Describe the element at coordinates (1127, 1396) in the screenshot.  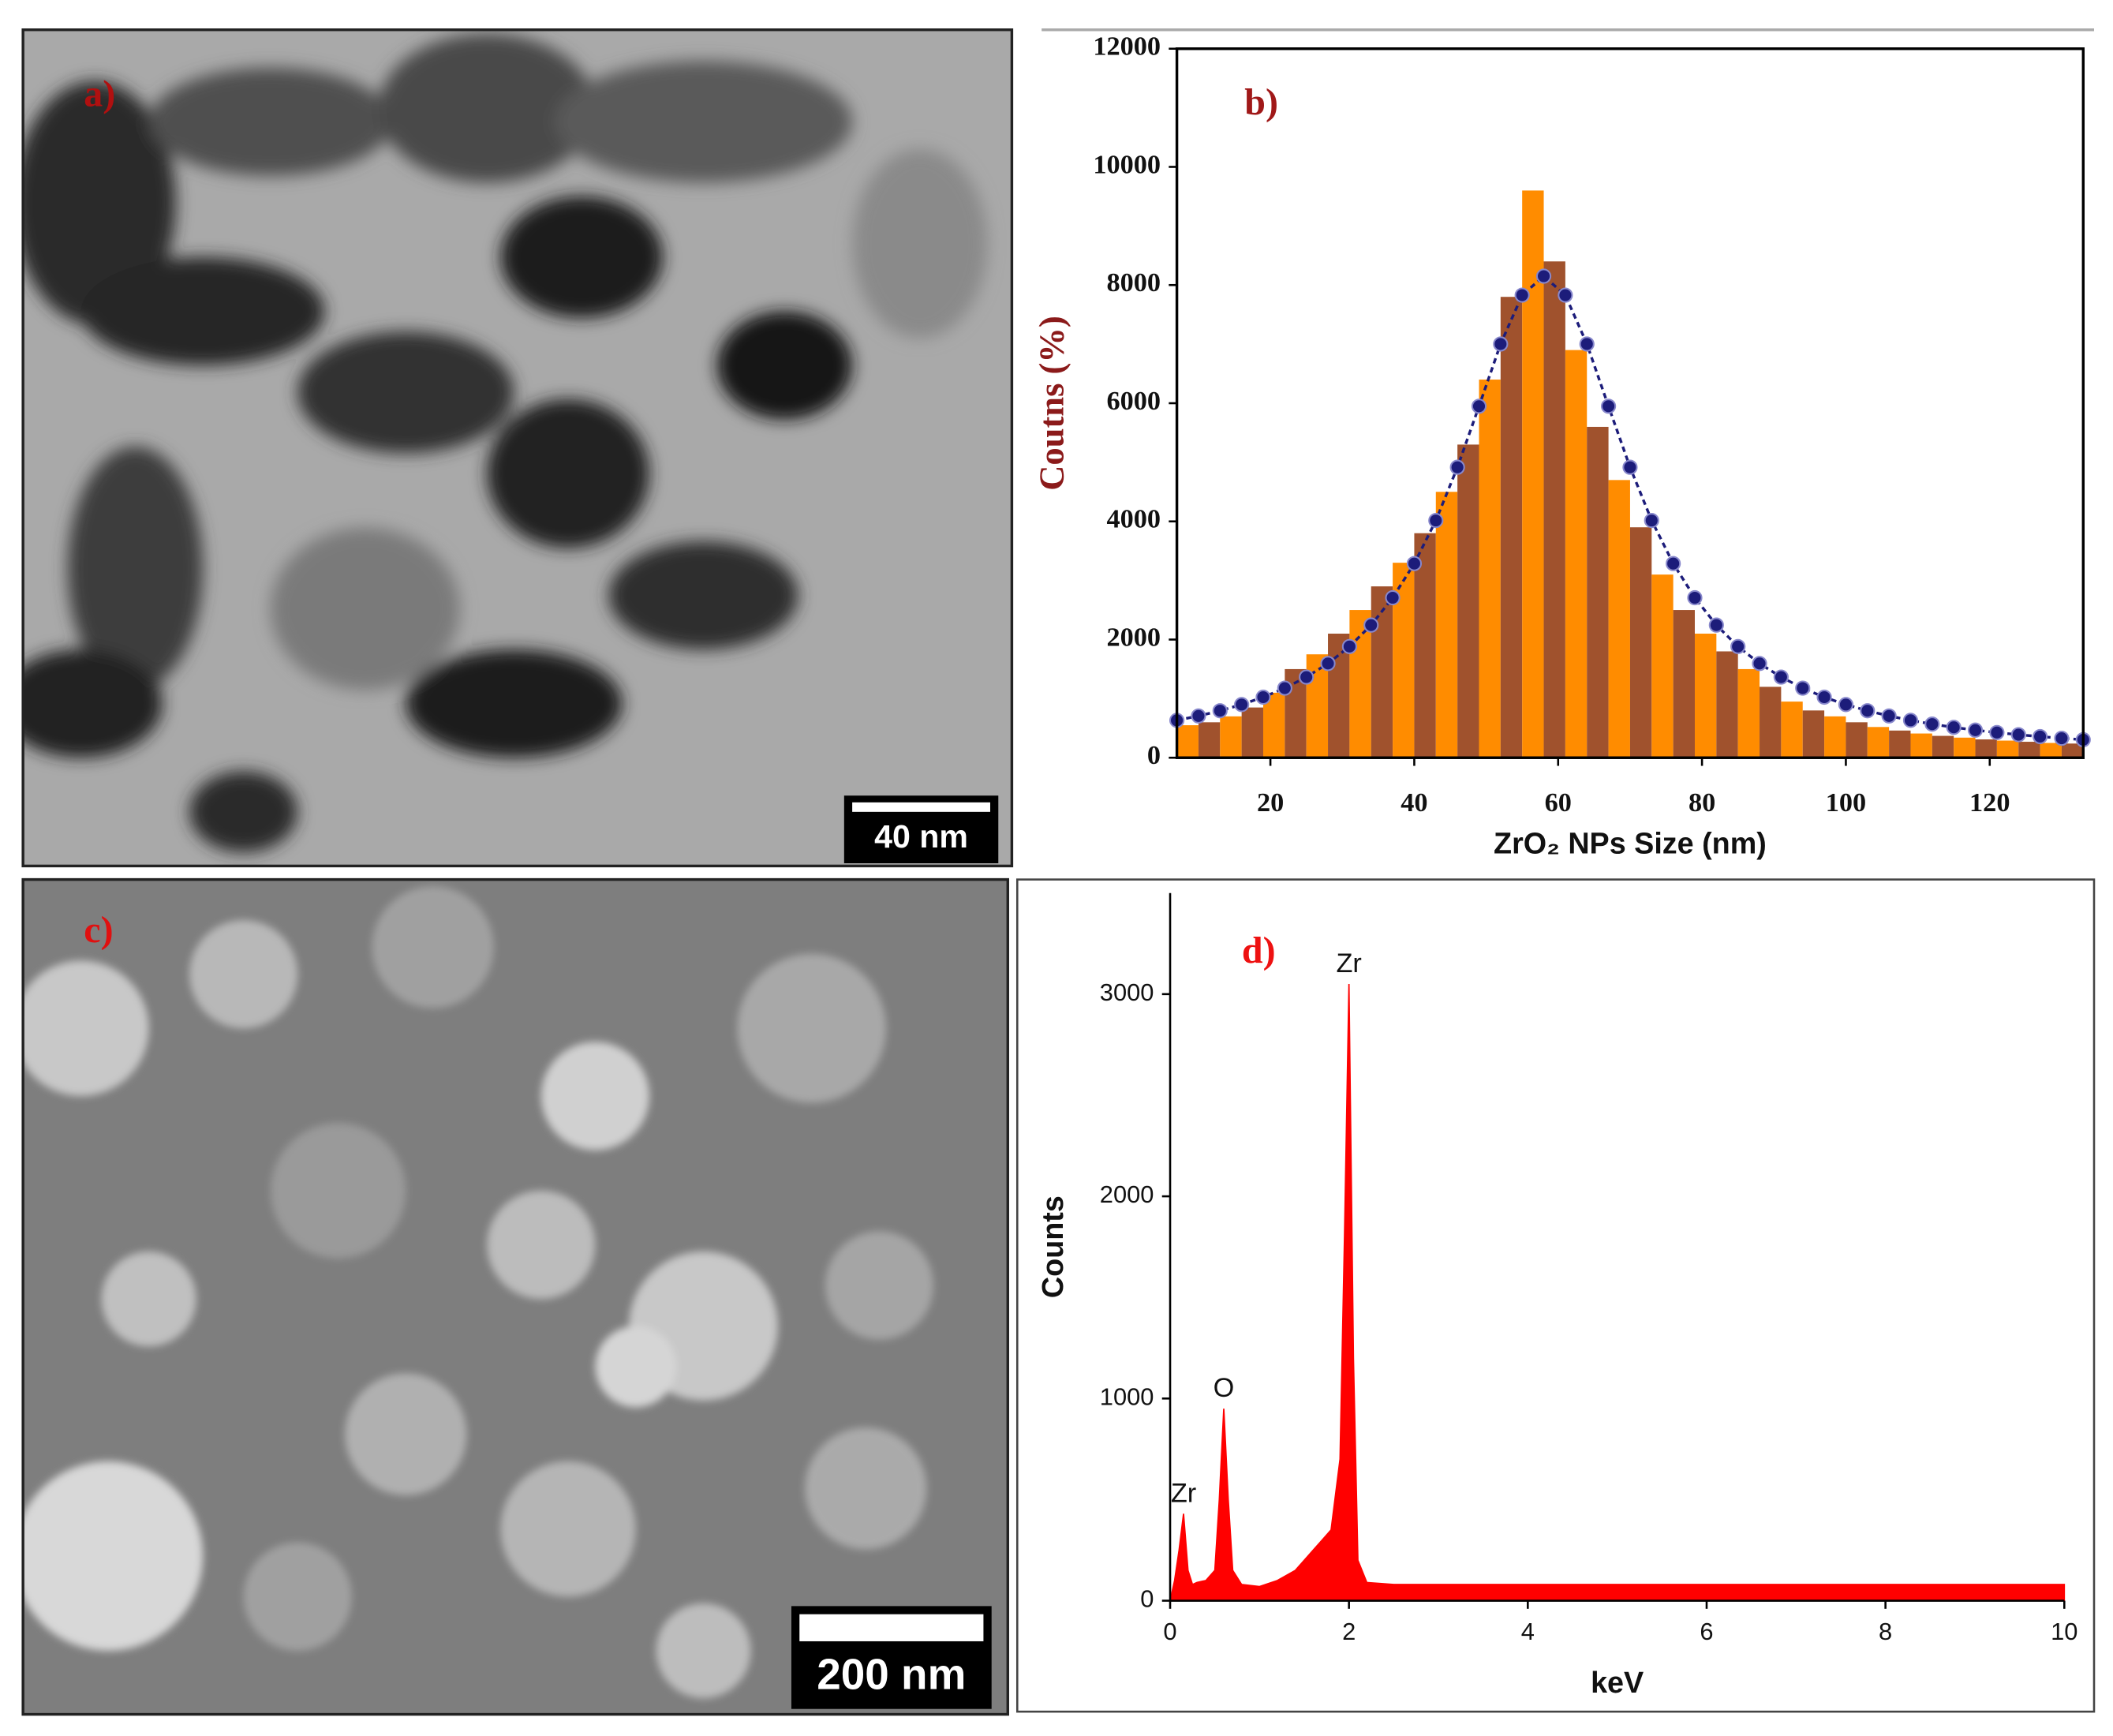
I see `y-tick-label: 1000` at that location.